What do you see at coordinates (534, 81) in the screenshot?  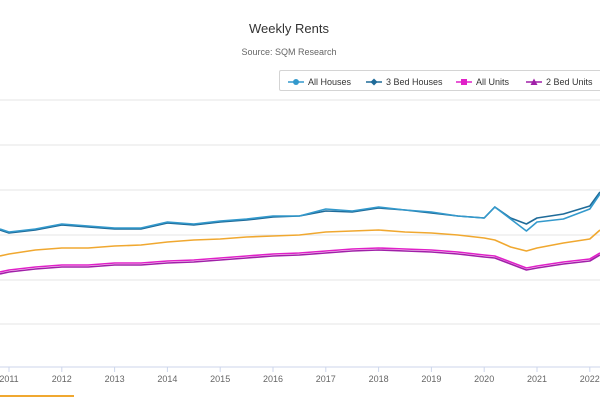 I see `triangle-marker-icon` at bounding box center [534, 81].